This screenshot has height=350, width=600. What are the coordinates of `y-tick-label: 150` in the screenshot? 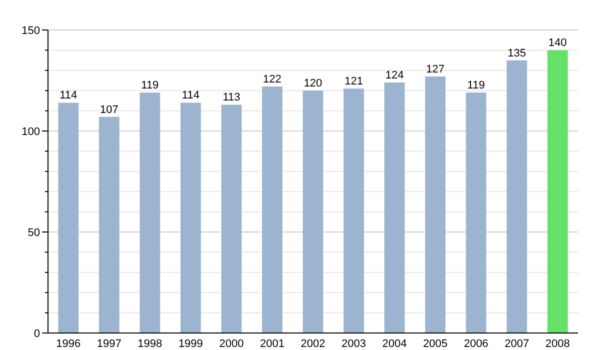 It's located at (31, 31).